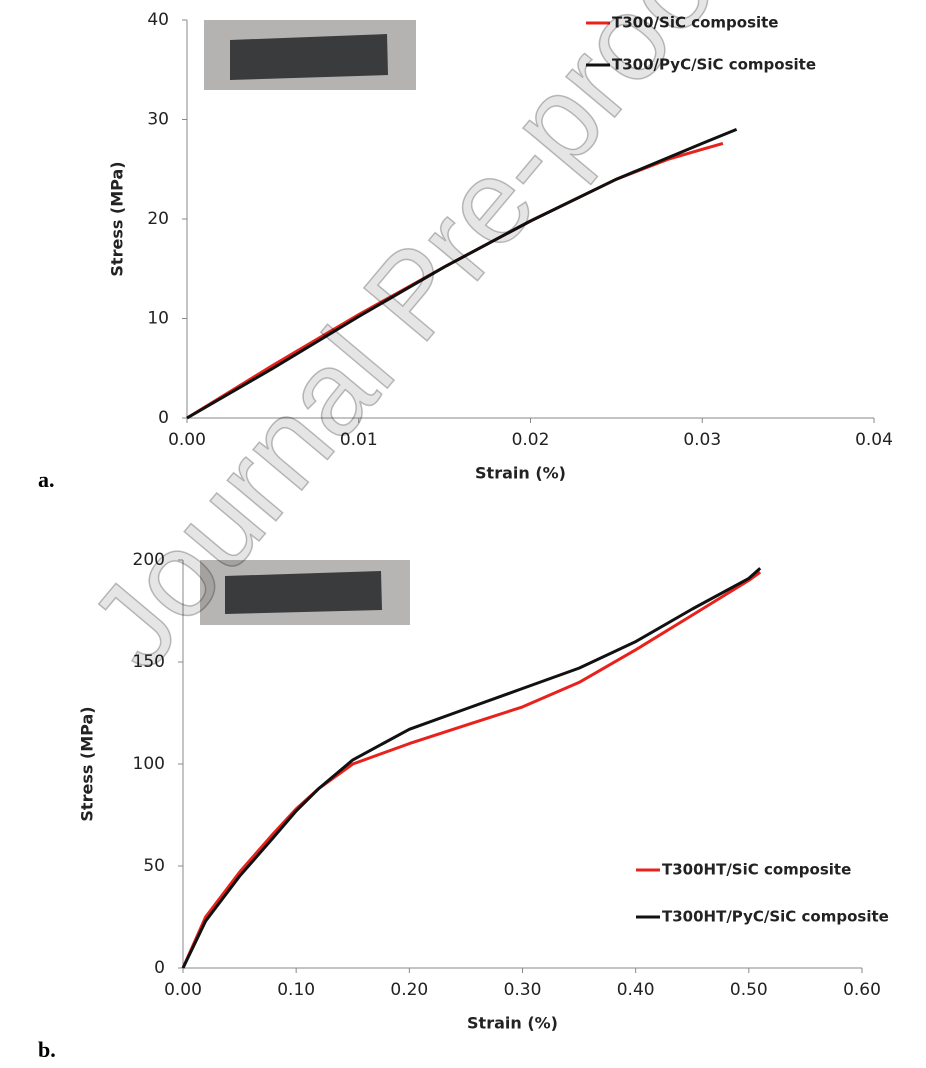 The height and width of the screenshot is (1068, 926). Describe the element at coordinates (158, 319) in the screenshot. I see `y-tick-label: 10` at that location.